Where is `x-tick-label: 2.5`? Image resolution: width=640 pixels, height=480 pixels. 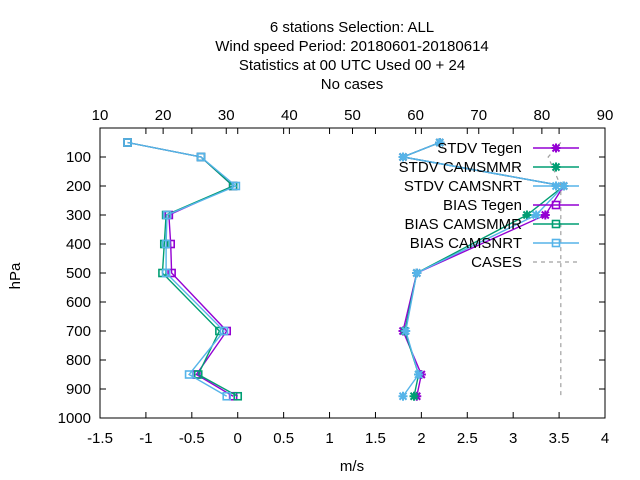 x-tick-label: 2.5 is located at coordinates (467, 438).